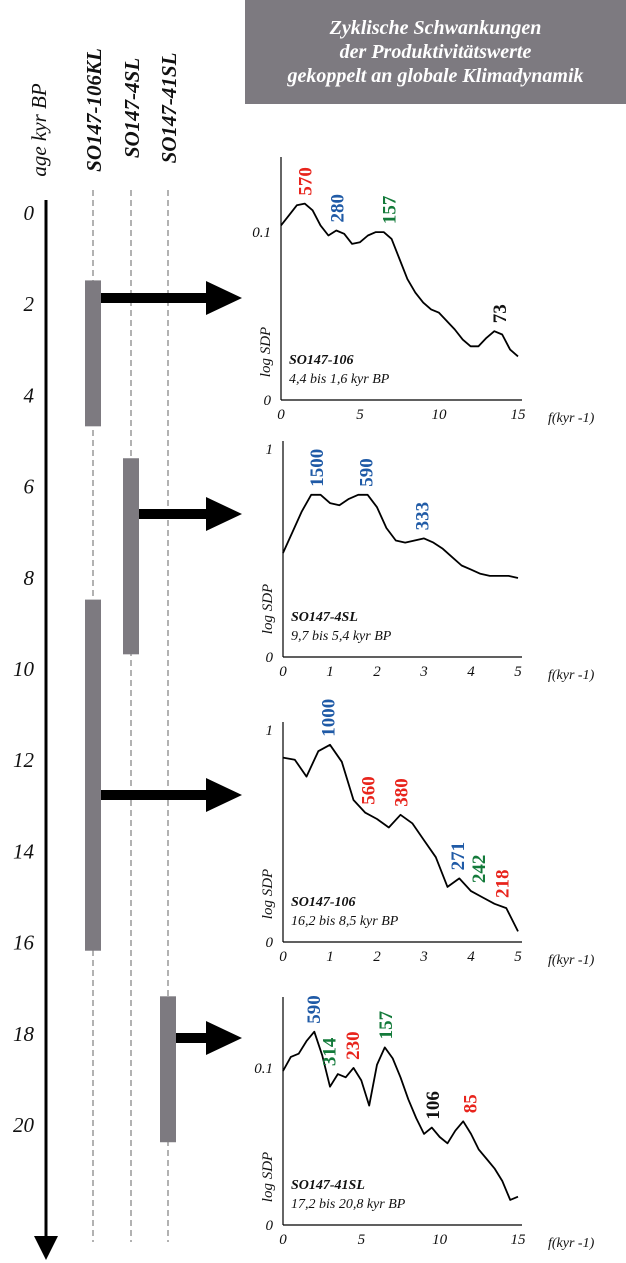 This screenshot has height=1263, width=626. Describe the element at coordinates (29, 304) in the screenshot. I see `age-tick-label: 2` at that location.